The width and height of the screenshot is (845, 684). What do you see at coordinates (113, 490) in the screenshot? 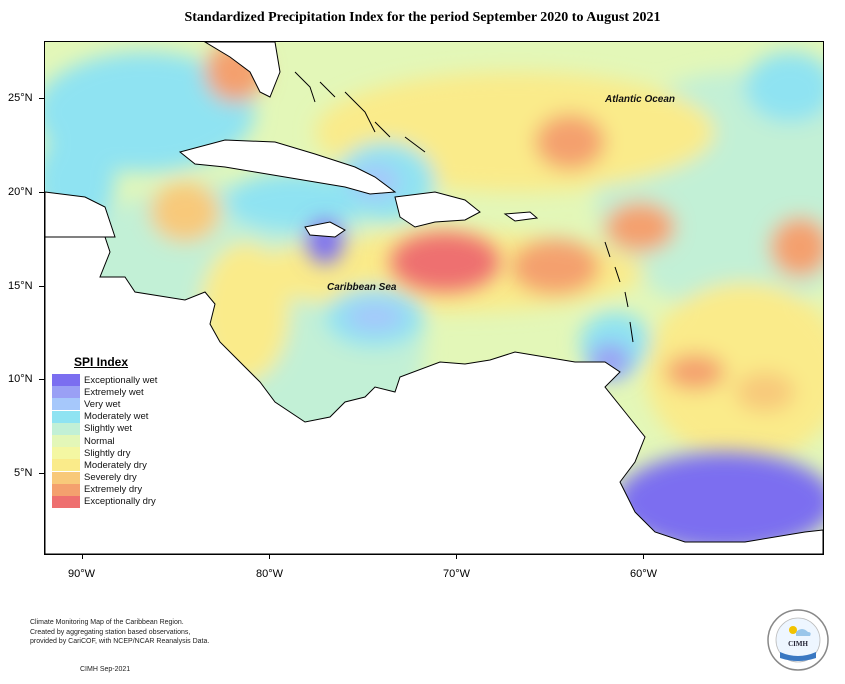
I see `legend-label: Extremely dry` at bounding box center [113, 490].